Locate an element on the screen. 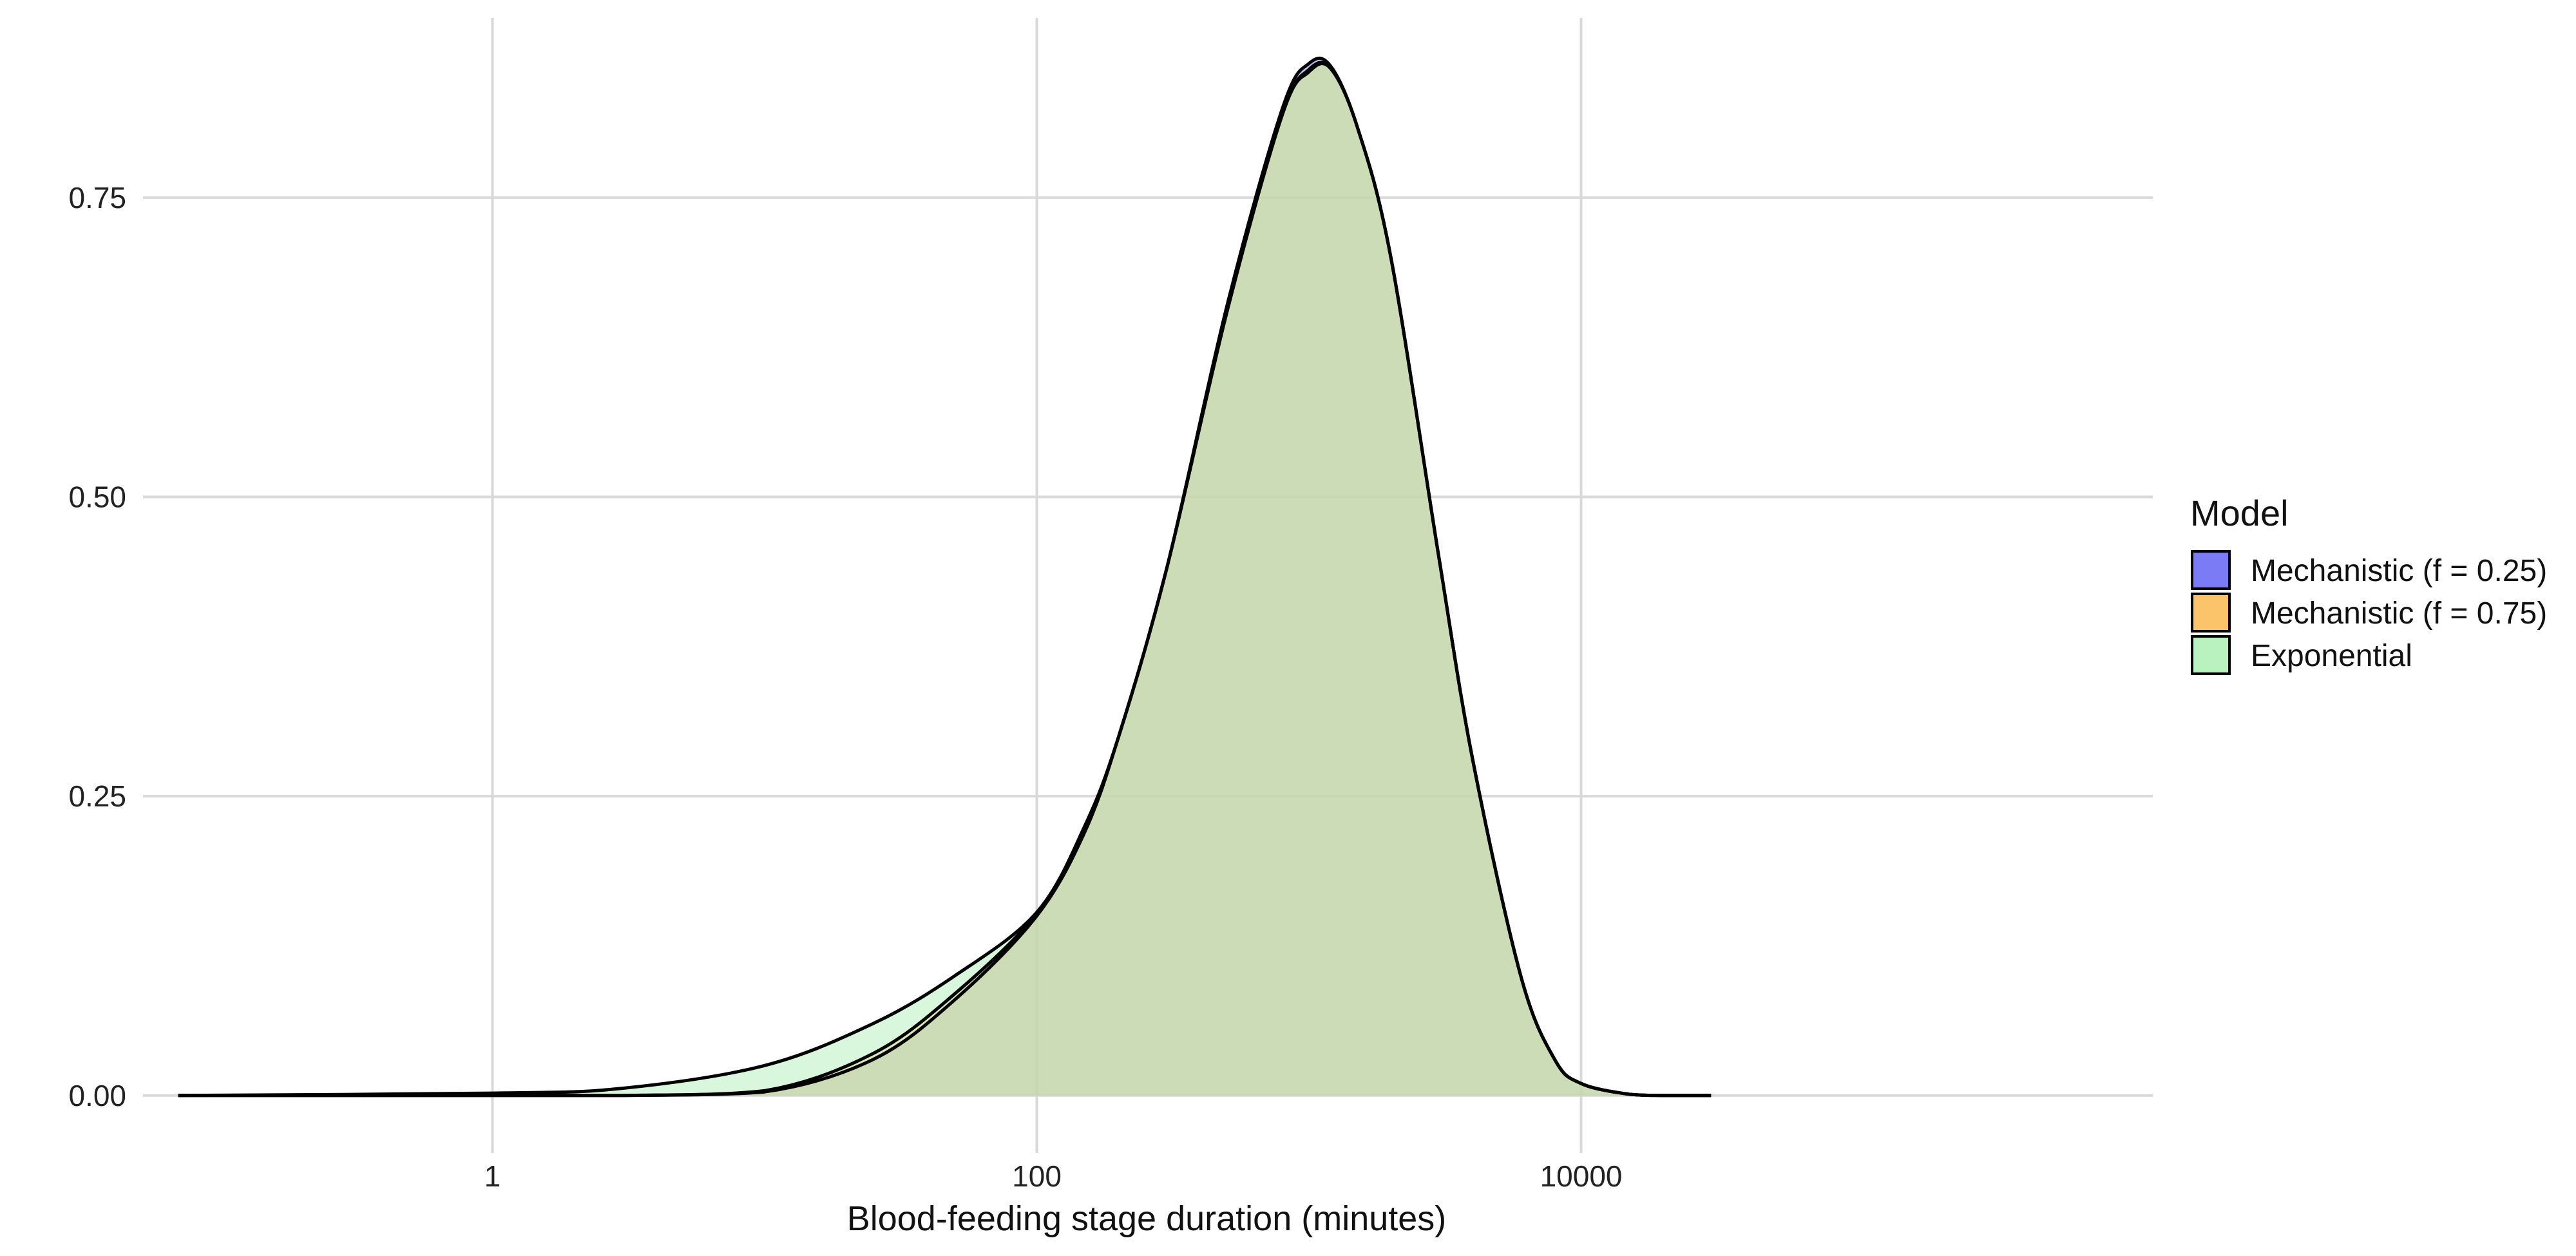  x-tick-label: 100 is located at coordinates (1037, 1176).